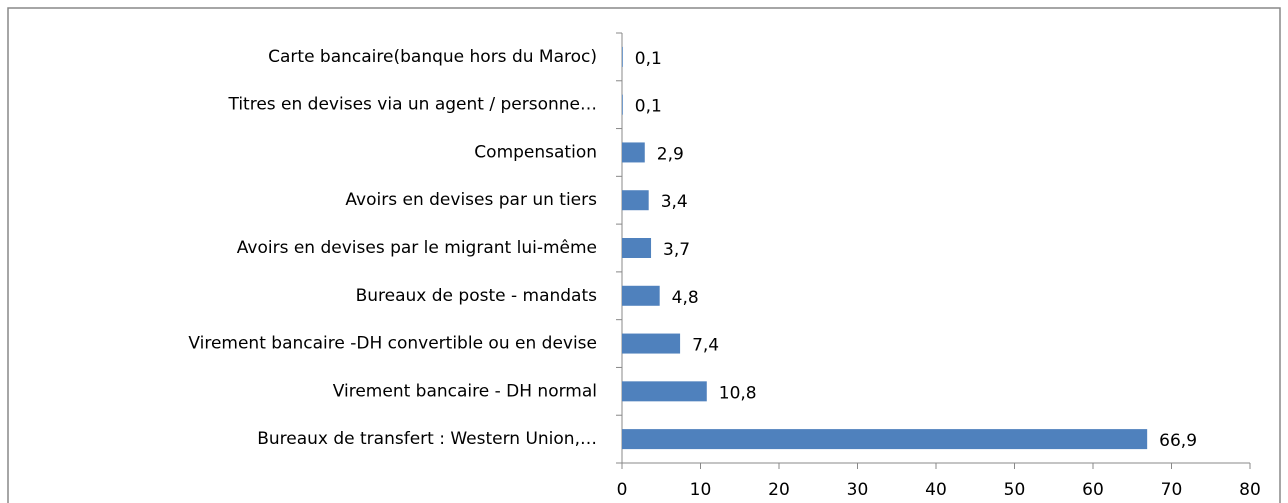 This screenshot has width=1288, height=503. Describe the element at coordinates (705, 346) in the screenshot. I see `value-label: 7,4` at that location.